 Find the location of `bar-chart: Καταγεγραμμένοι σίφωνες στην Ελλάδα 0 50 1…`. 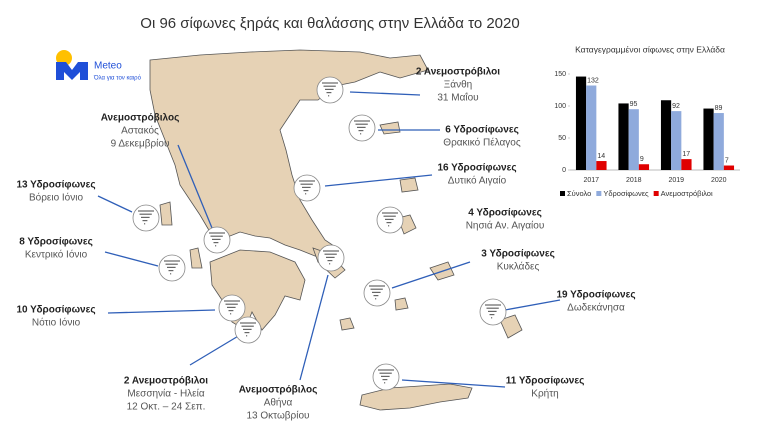

bar-chart: Καταγεγραμμένοι σίφωνες στην Ελλάδα 0 50 1… is located at coordinates (647, 121).